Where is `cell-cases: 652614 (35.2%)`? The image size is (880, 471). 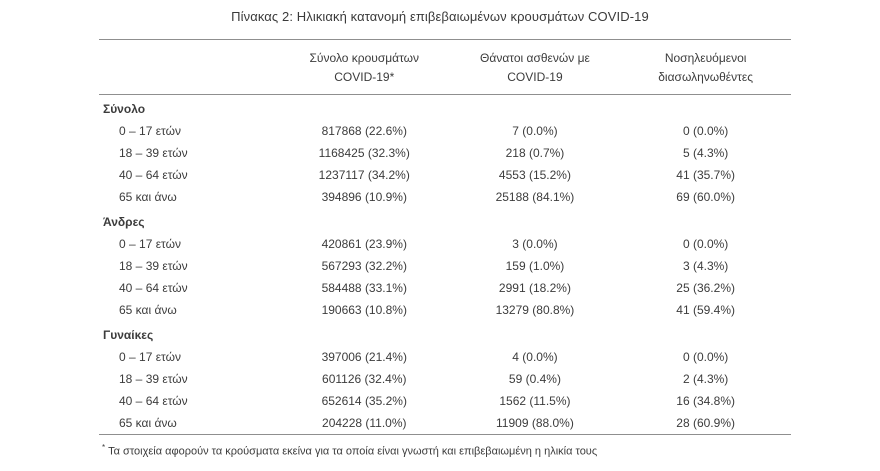
cell-cases: 652614 (35.2%) is located at coordinates (364, 401).